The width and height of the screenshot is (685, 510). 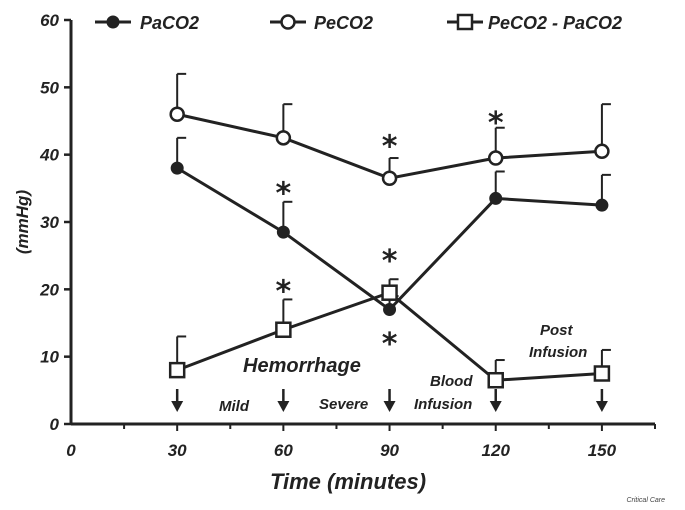 What do you see at coordinates (49, 87) in the screenshot?
I see `y-tick-label: 50` at bounding box center [49, 87].